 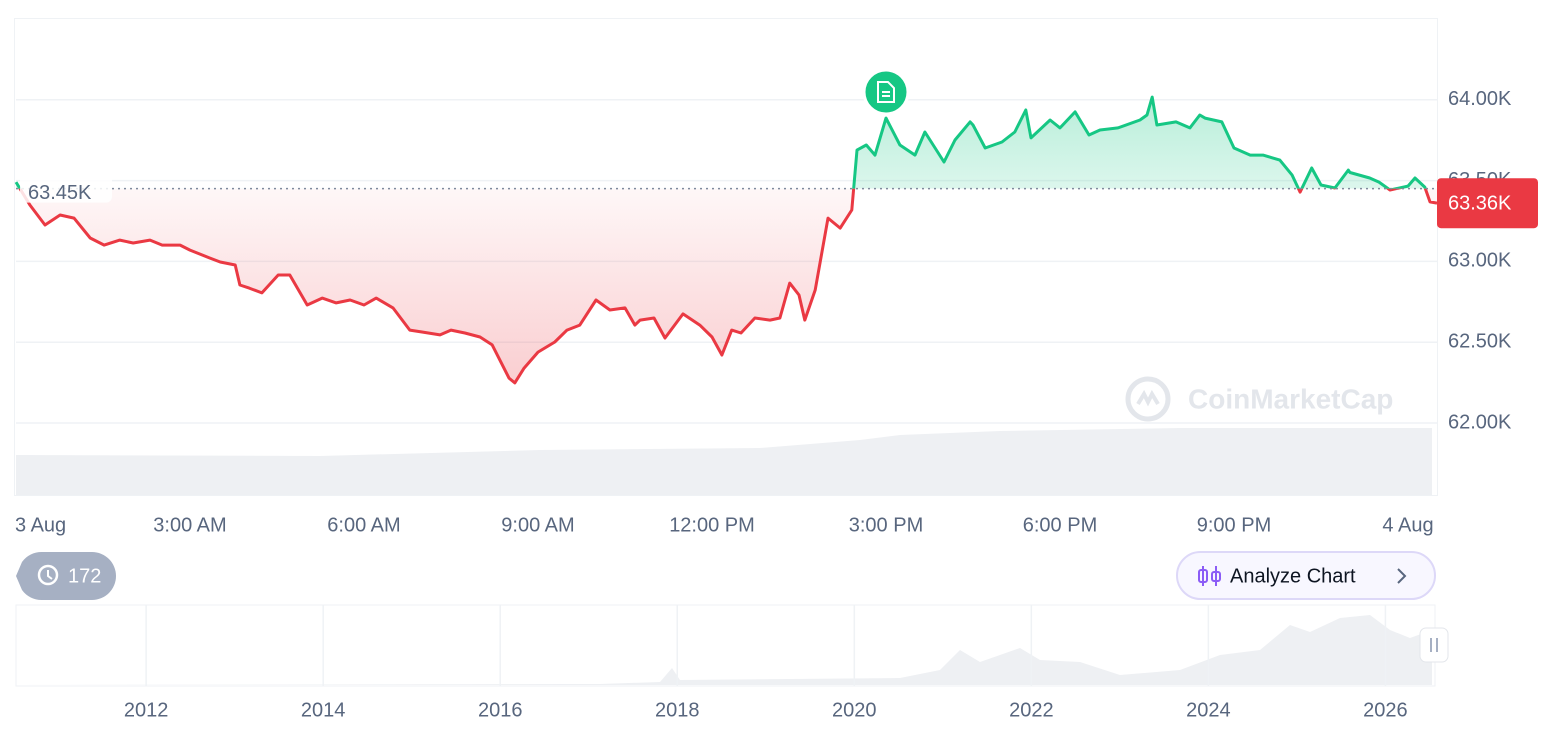 I want to click on y-tick-label: 64.00K, so click(x=1480, y=99).